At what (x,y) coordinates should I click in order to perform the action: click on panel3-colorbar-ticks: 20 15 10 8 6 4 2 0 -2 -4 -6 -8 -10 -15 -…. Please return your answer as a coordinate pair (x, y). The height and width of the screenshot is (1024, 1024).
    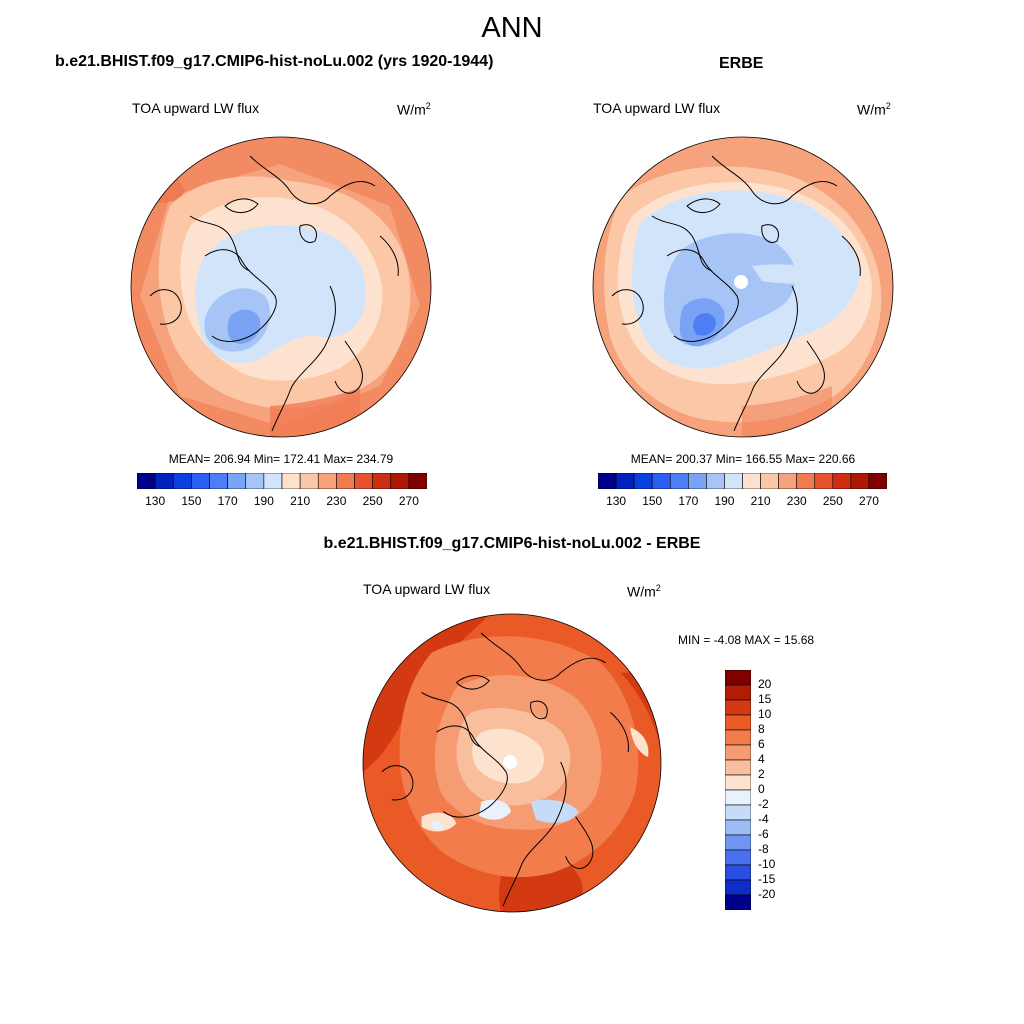
    Looking at the image, I should click on (778, 790).